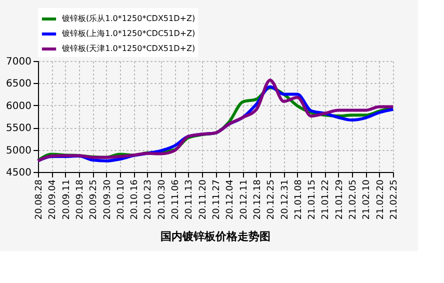  I want to click on y-tick-label: 5000, so click(19, 150).